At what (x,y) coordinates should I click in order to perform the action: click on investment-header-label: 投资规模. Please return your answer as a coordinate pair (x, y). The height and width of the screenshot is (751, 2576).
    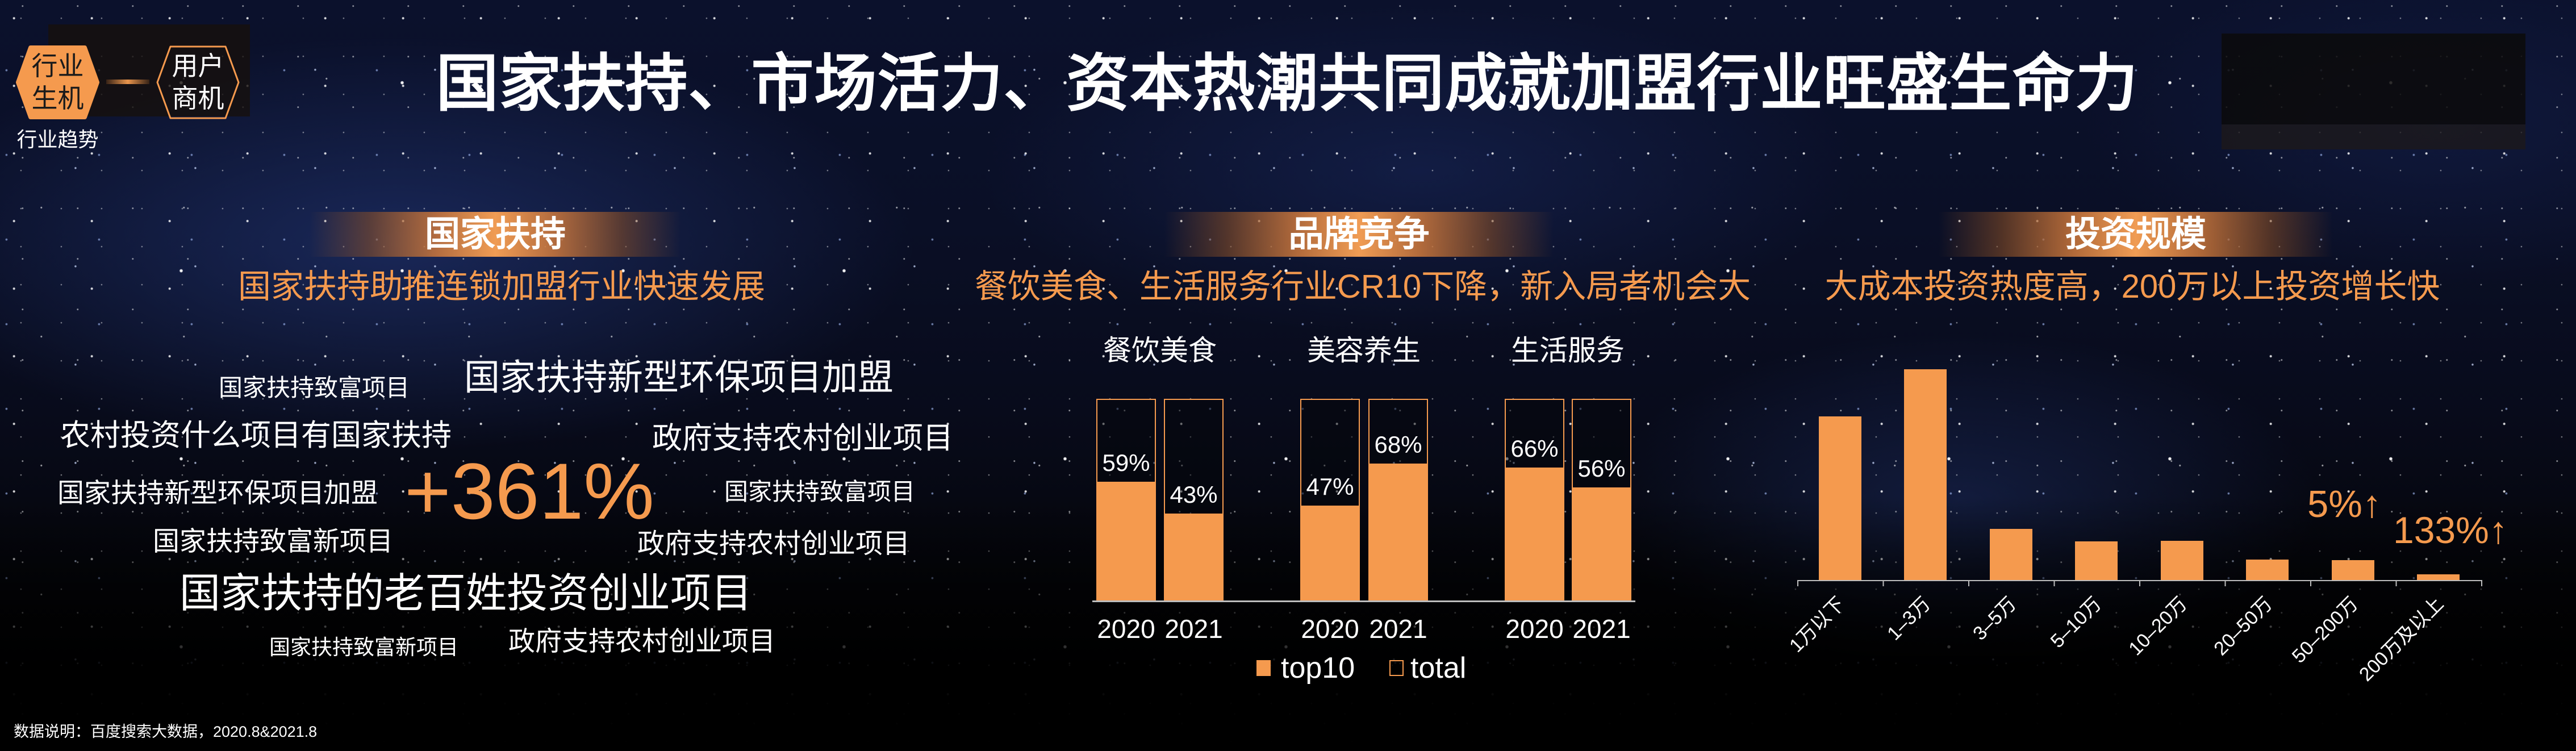
    Looking at the image, I should click on (2135, 234).